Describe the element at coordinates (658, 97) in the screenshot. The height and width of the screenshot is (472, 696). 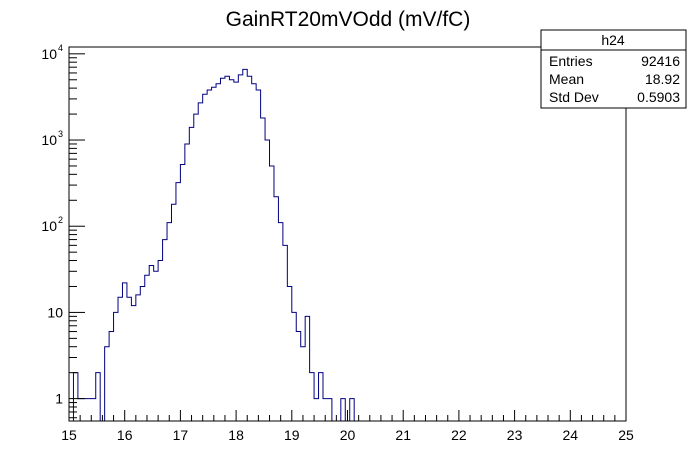
I see `stats-stddev-value: 0.5903` at that location.